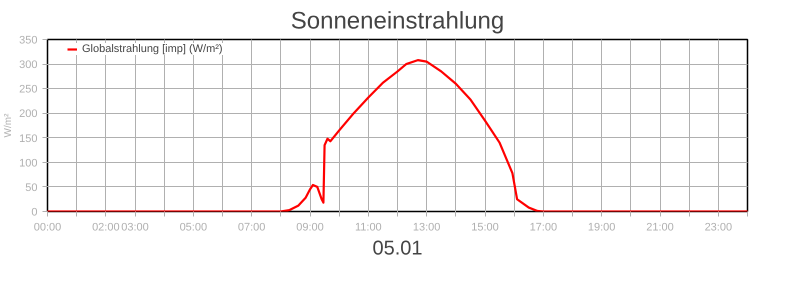 The image size is (800, 300). What do you see at coordinates (48, 228) in the screenshot?
I see `x-tick-label: 00:00` at bounding box center [48, 228].